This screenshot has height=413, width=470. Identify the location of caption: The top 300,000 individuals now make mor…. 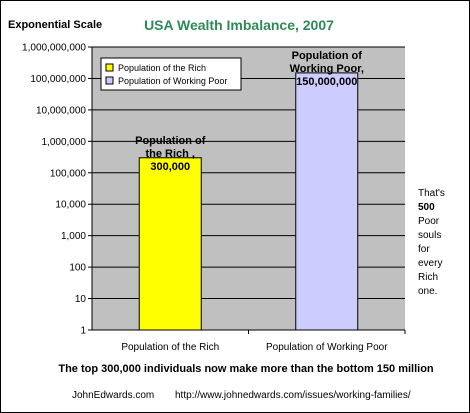
(246, 369).